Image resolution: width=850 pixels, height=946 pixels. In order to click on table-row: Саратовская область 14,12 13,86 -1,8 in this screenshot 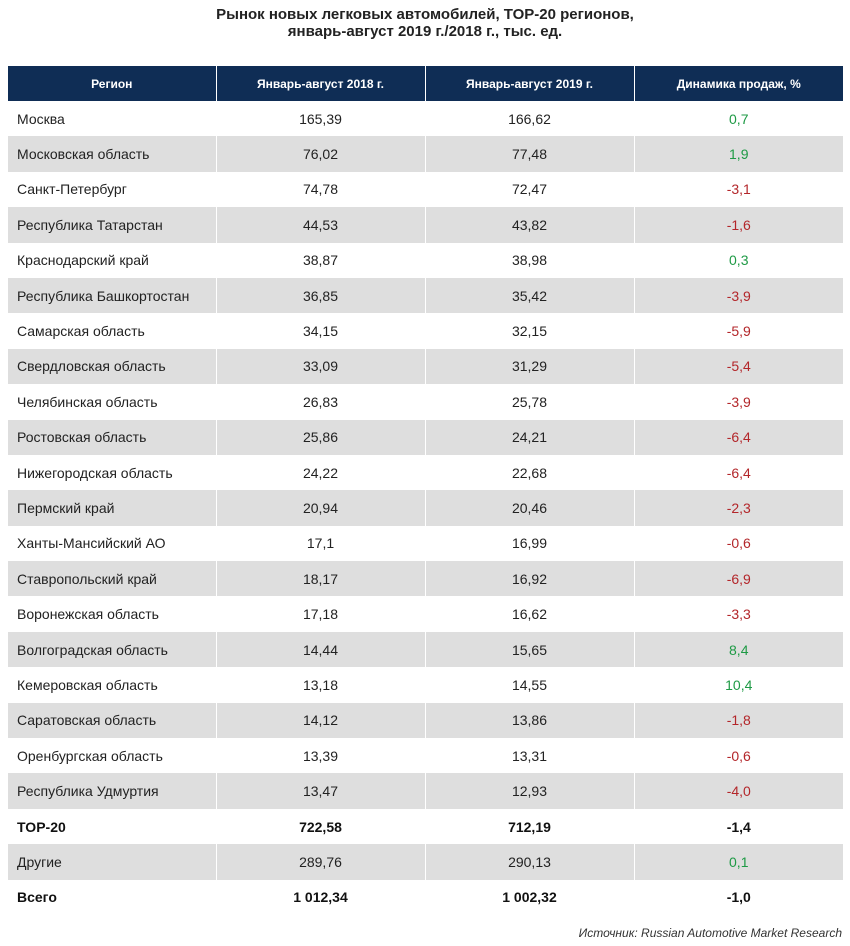, I will do `click(425, 720)`.